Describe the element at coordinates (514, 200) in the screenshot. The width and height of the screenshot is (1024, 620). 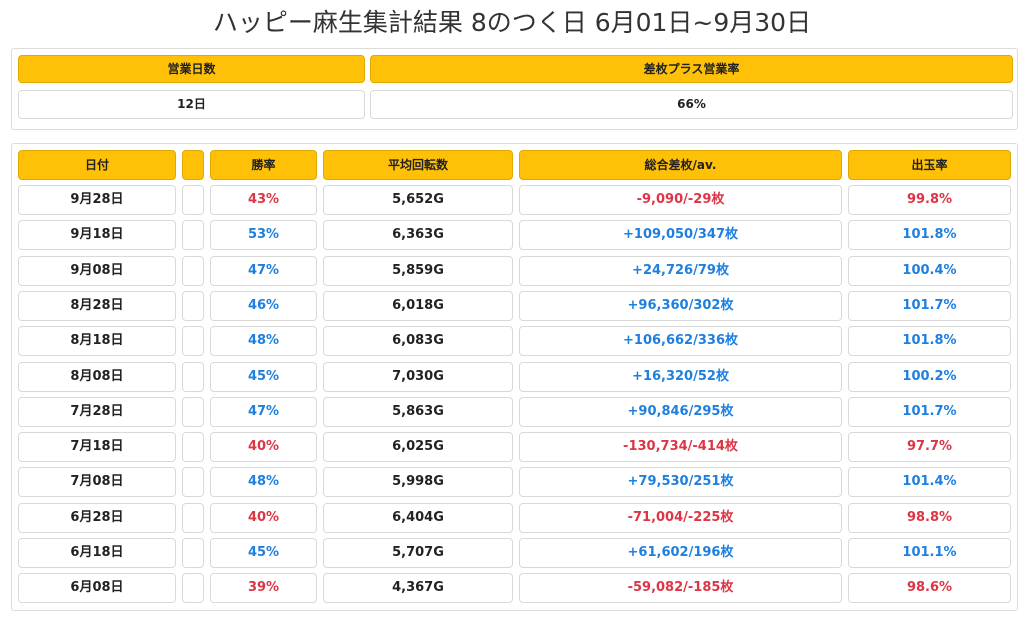
I see `table-row: 9月28日 43% 5,652G -9,090/-29枚 99.8%` at that location.